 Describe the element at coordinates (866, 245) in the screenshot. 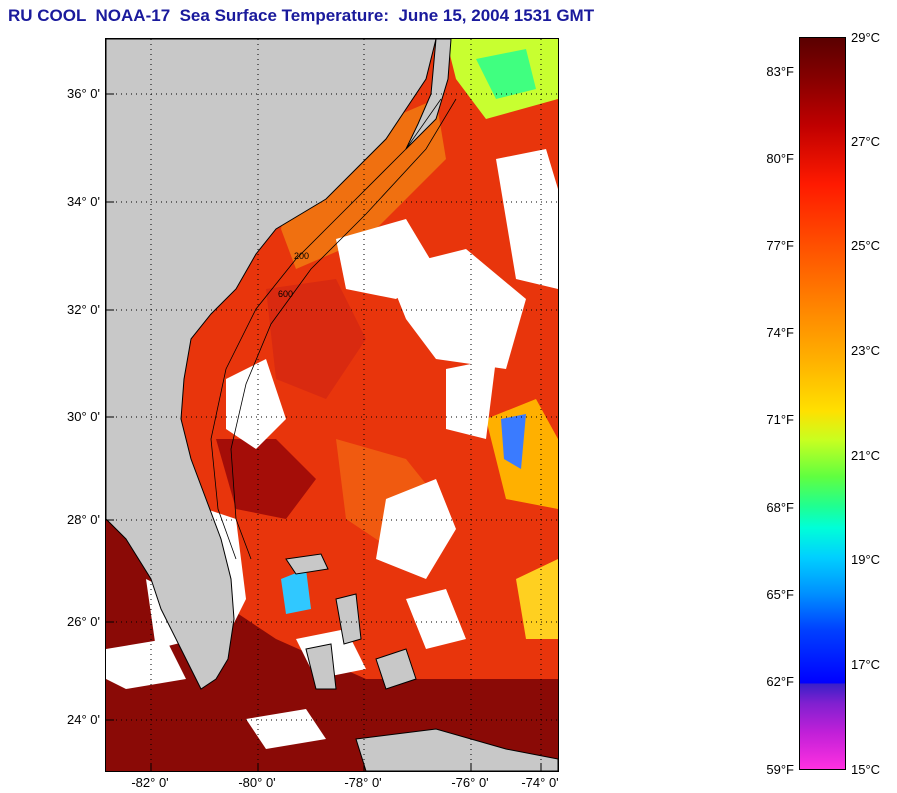

I see `colorbar-c-25: 25°C` at that location.